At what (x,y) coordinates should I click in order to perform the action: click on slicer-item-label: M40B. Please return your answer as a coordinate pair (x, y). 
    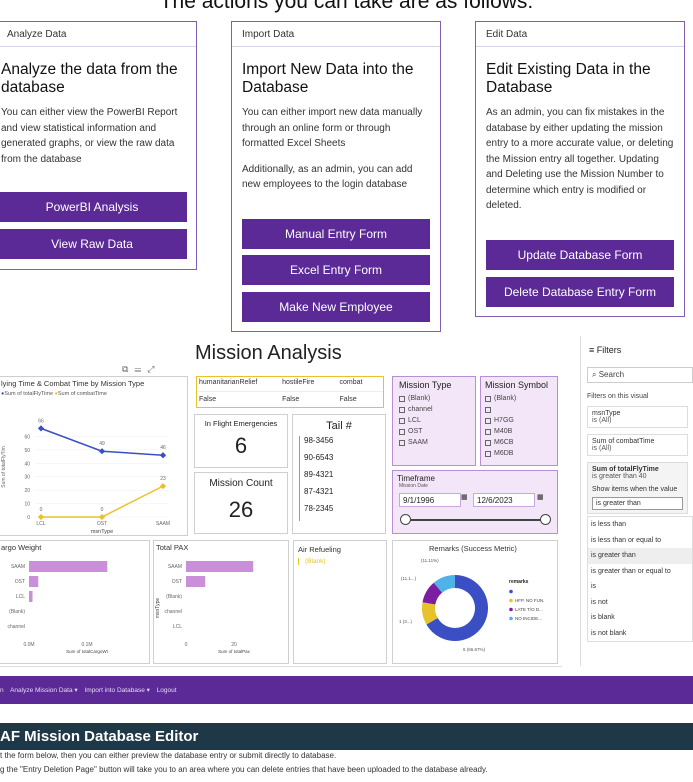
    Looking at the image, I should click on (503, 431).